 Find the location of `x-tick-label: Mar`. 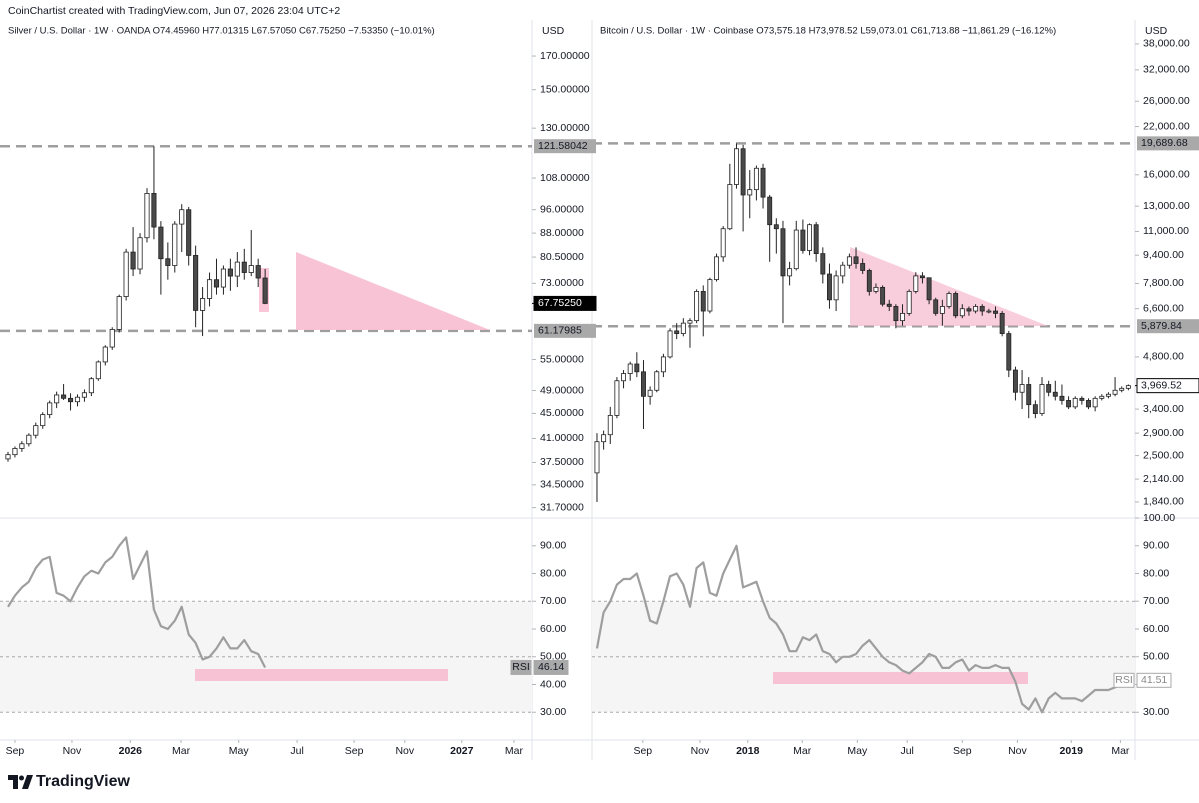

x-tick-label: Mar is located at coordinates (181, 751).